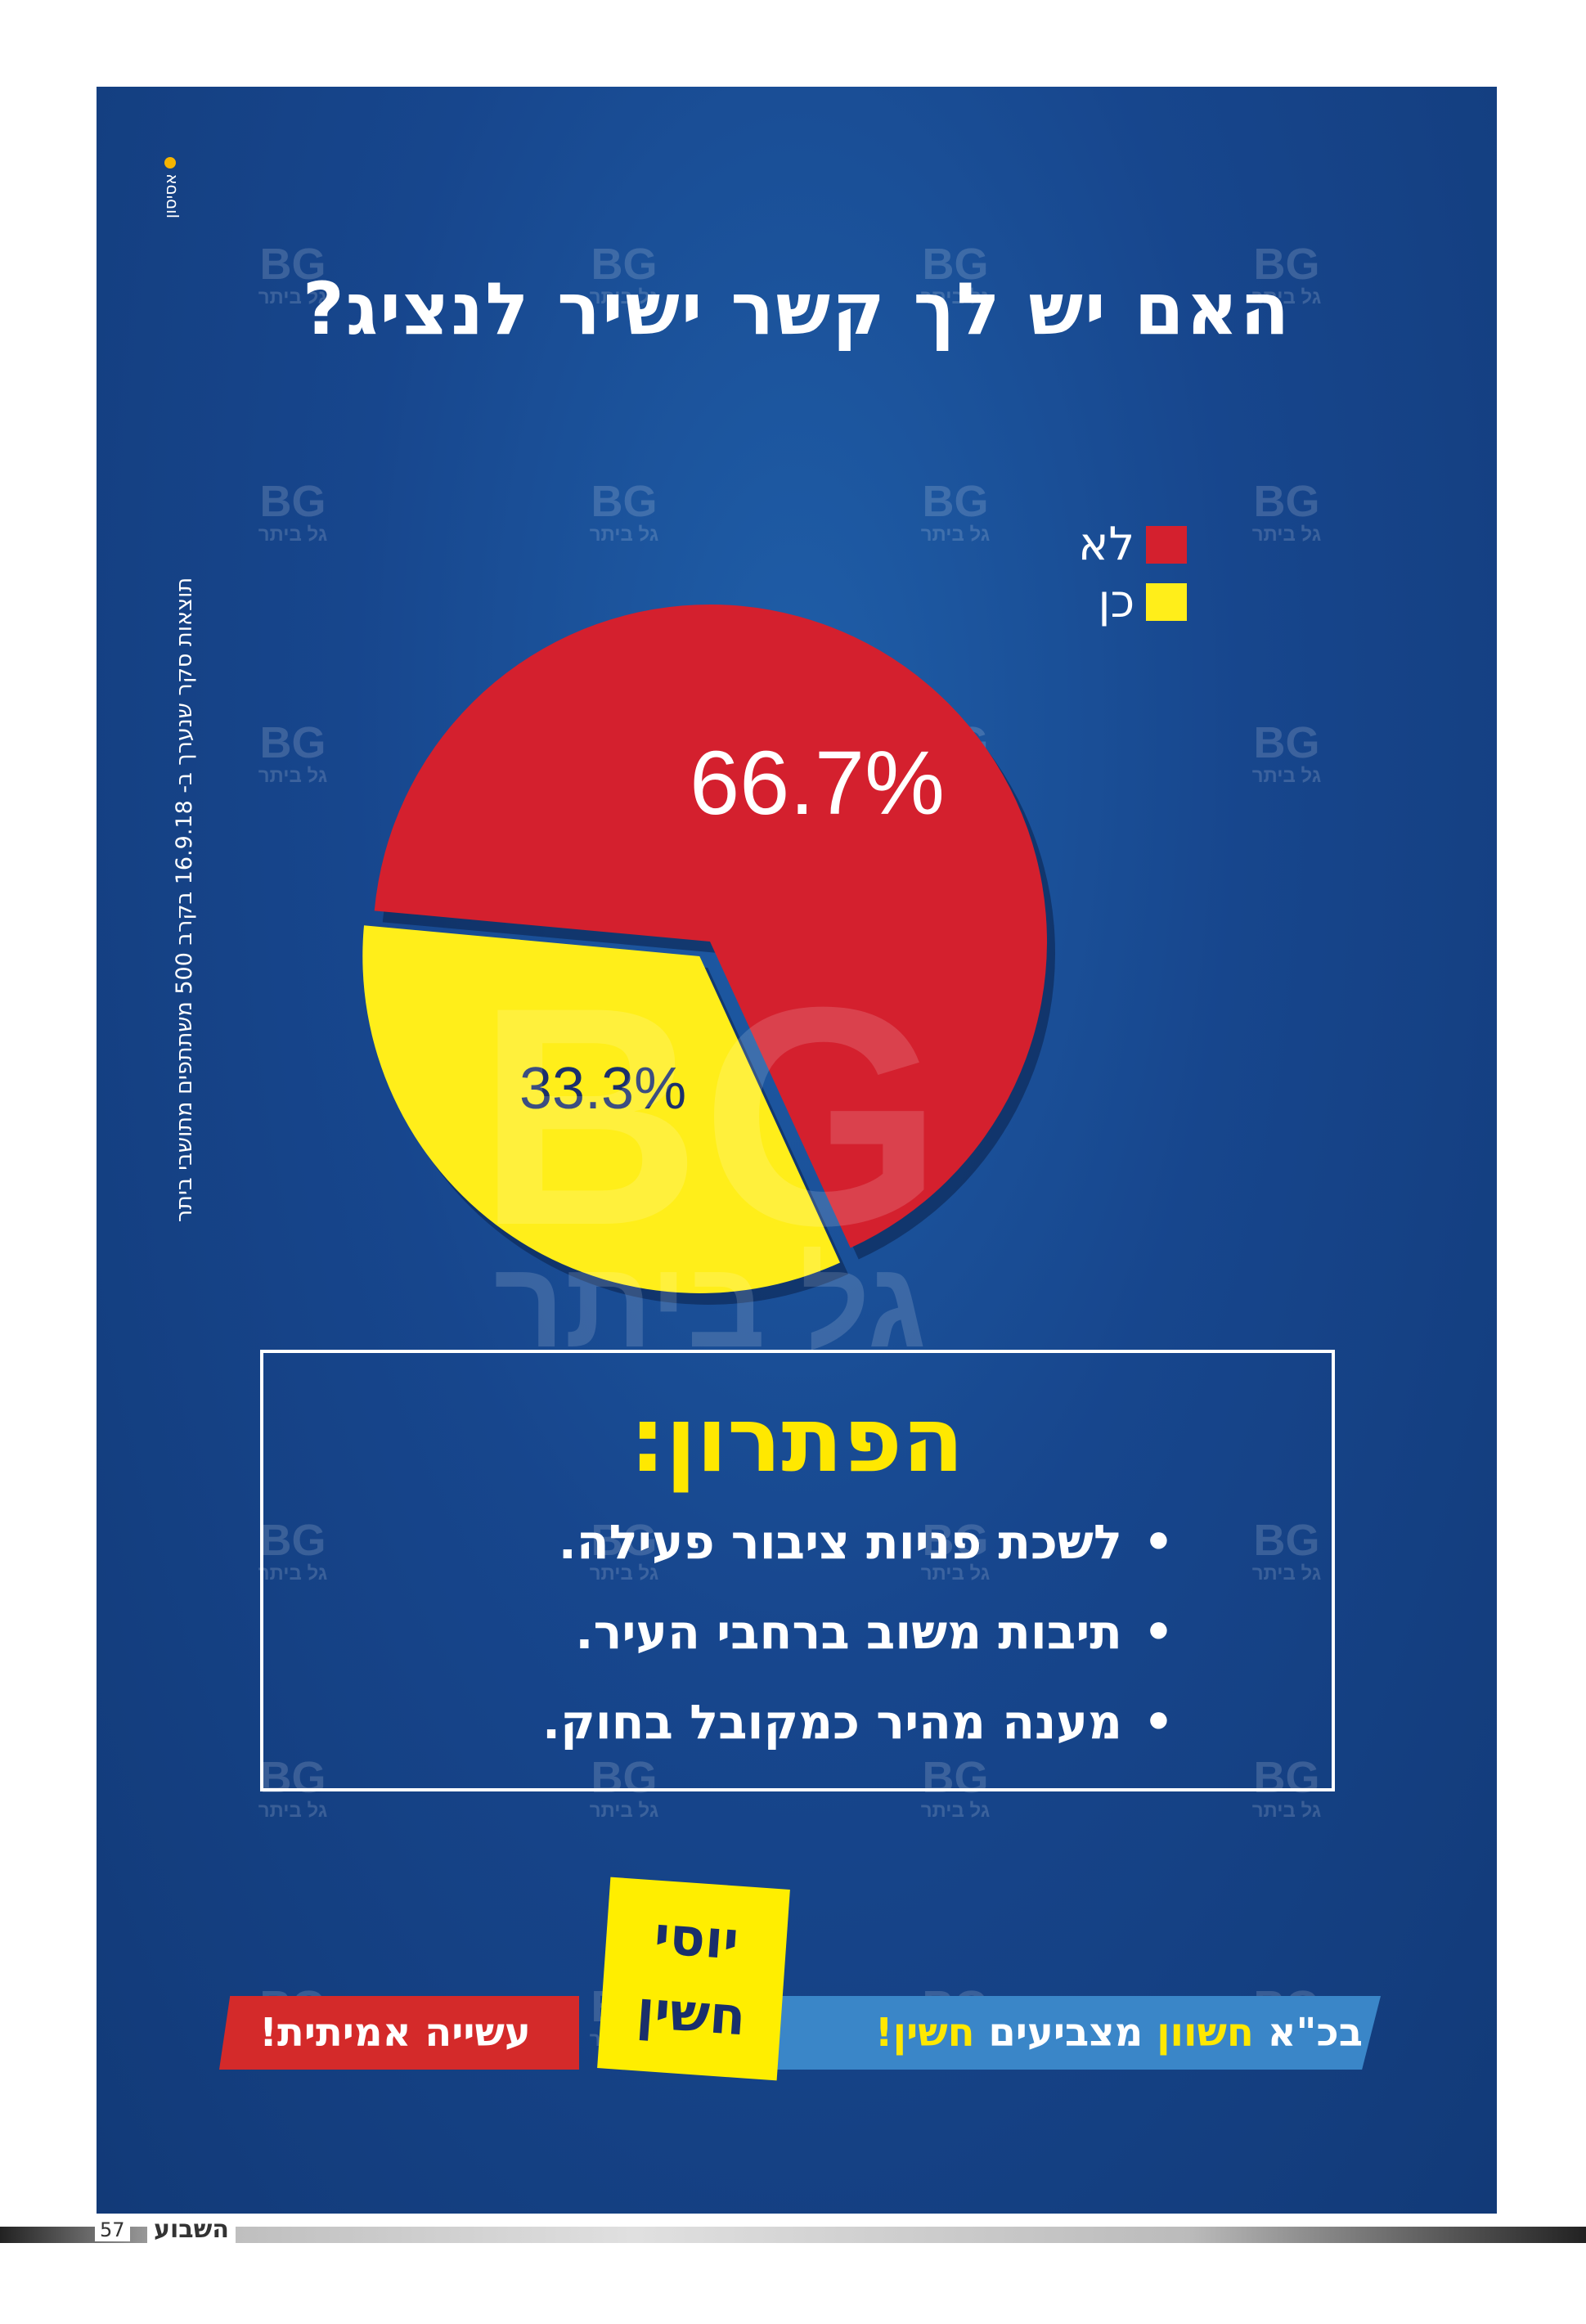  I want to click on slogan-banner-red, so click(399, 2033).